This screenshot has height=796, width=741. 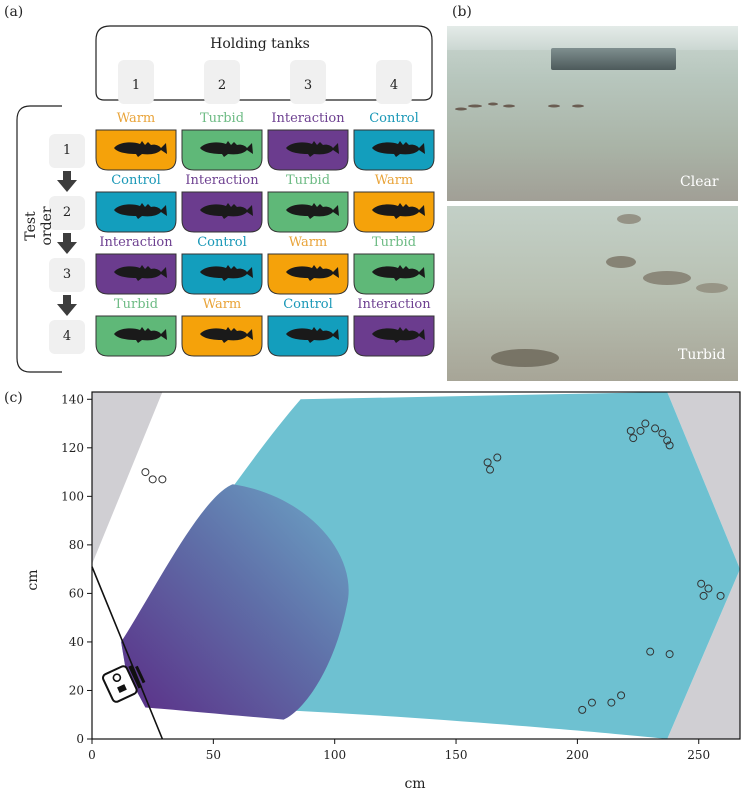 What do you see at coordinates (13, 398) in the screenshot?
I see `panel-c-label: (c)` at bounding box center [13, 398].